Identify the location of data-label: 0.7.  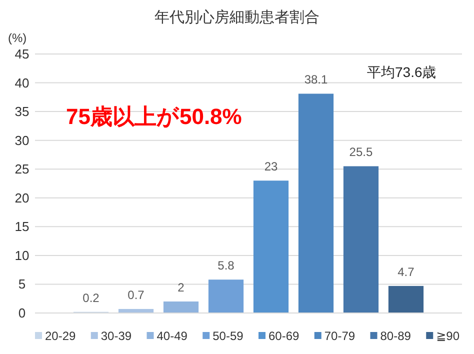
(136, 295).